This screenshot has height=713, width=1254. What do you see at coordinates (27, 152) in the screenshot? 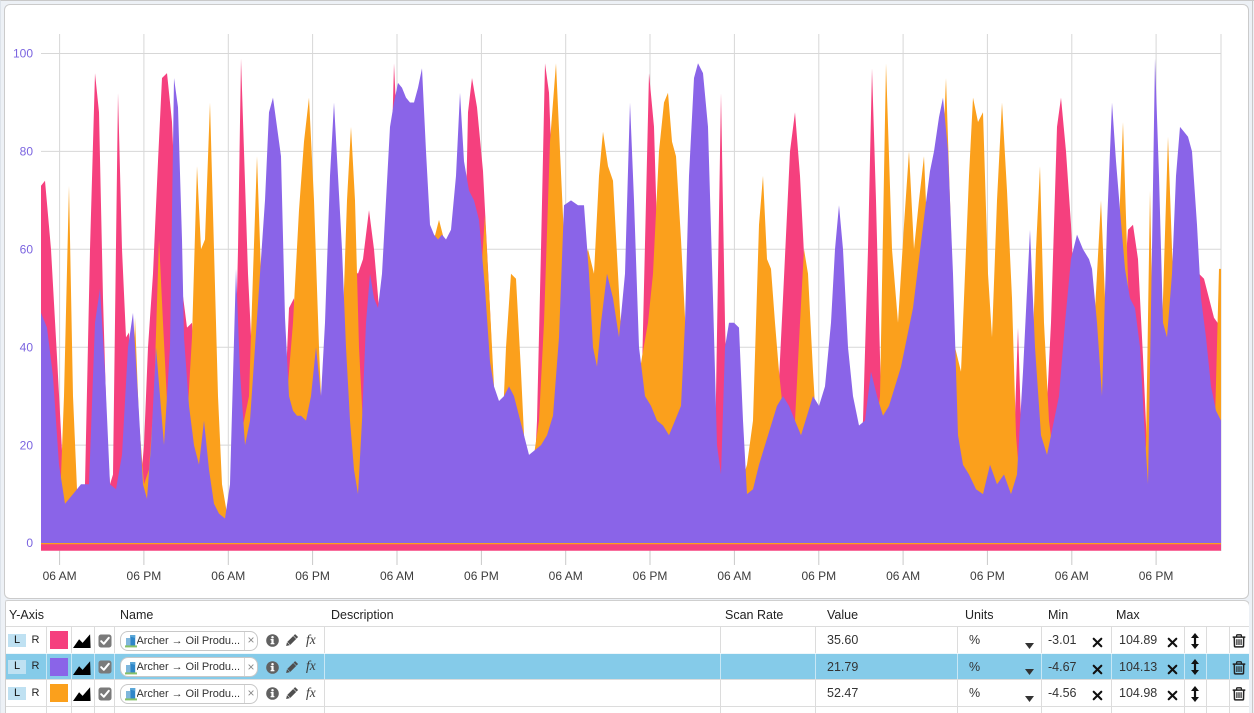
I see `svg-text: 80` at bounding box center [27, 152].